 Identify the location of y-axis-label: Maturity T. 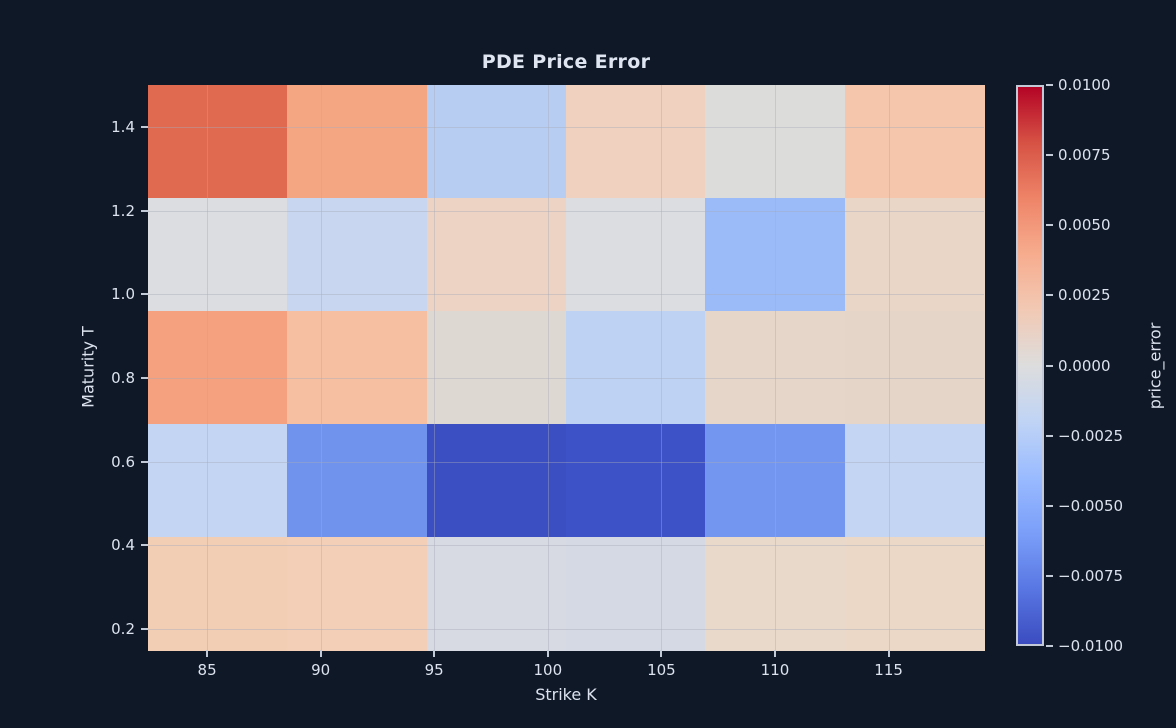
(88, 367).